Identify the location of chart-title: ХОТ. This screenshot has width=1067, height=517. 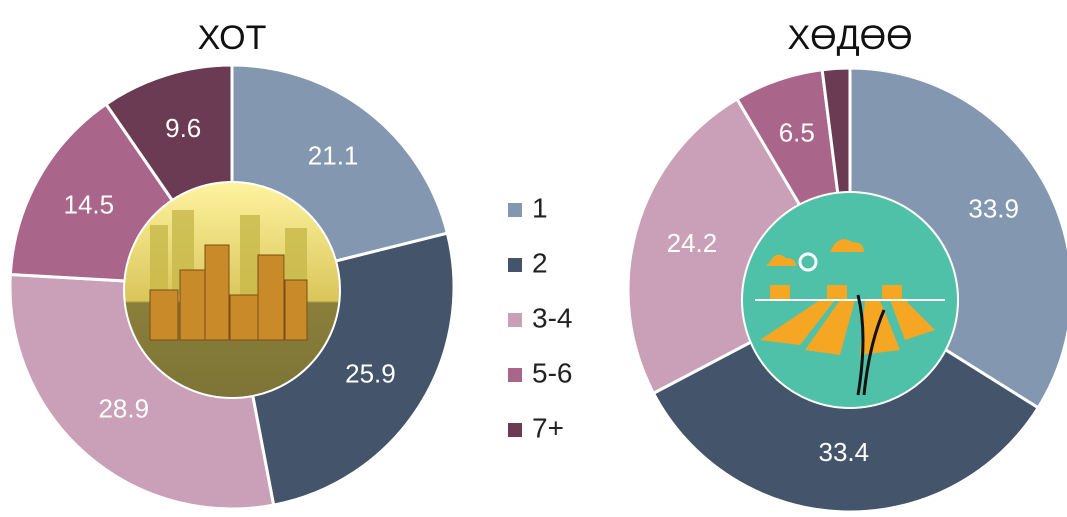
(232, 38).